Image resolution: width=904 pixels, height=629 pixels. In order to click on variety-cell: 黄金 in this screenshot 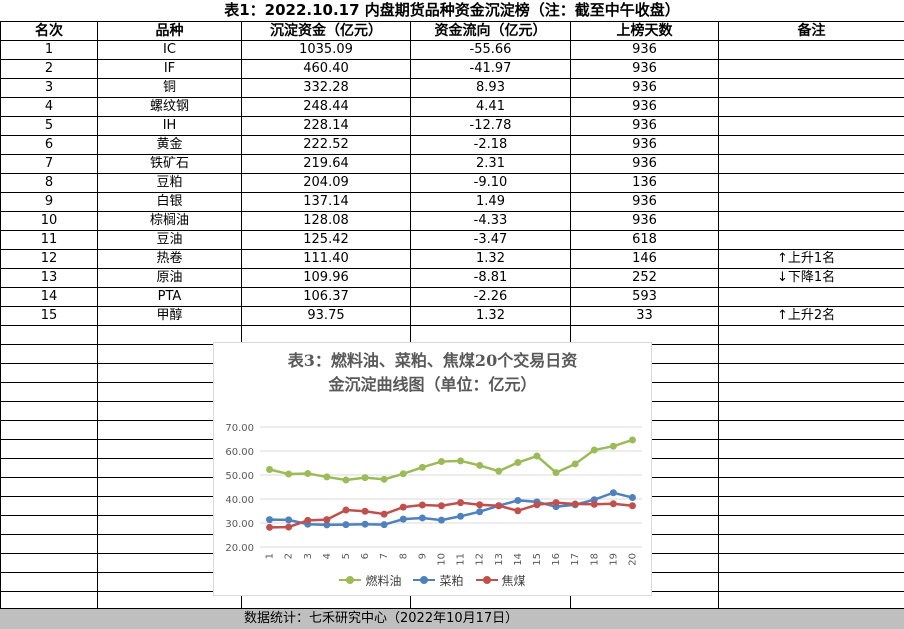, I will do `click(170, 145)`.